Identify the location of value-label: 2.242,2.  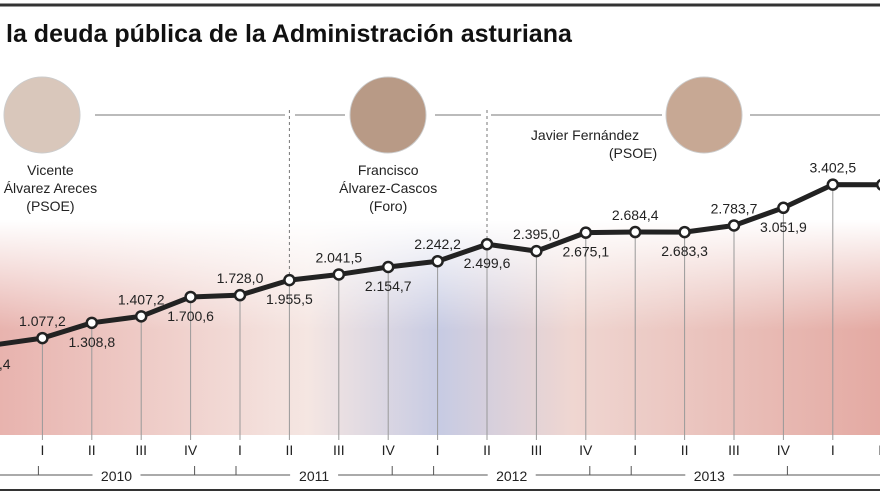
(437, 244).